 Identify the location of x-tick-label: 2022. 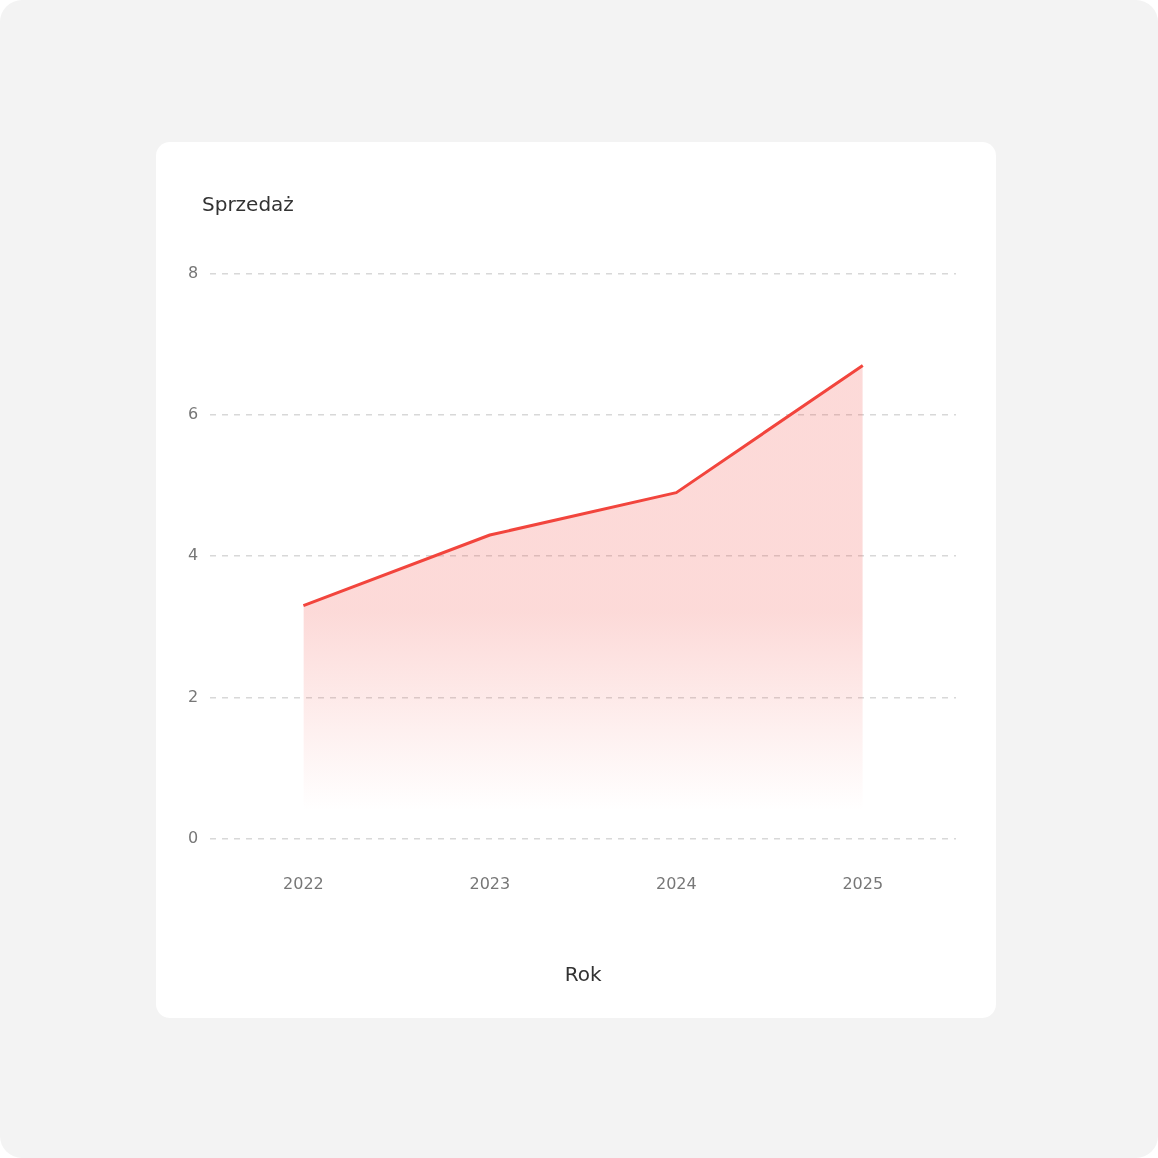
(303, 883).